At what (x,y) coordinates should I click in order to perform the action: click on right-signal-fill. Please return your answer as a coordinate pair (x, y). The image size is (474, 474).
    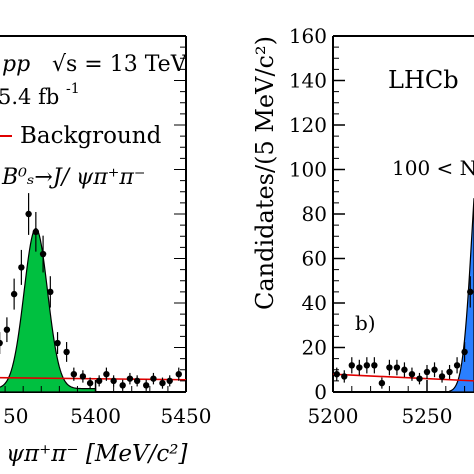
    Looking at the image, I should click on (461, 295).